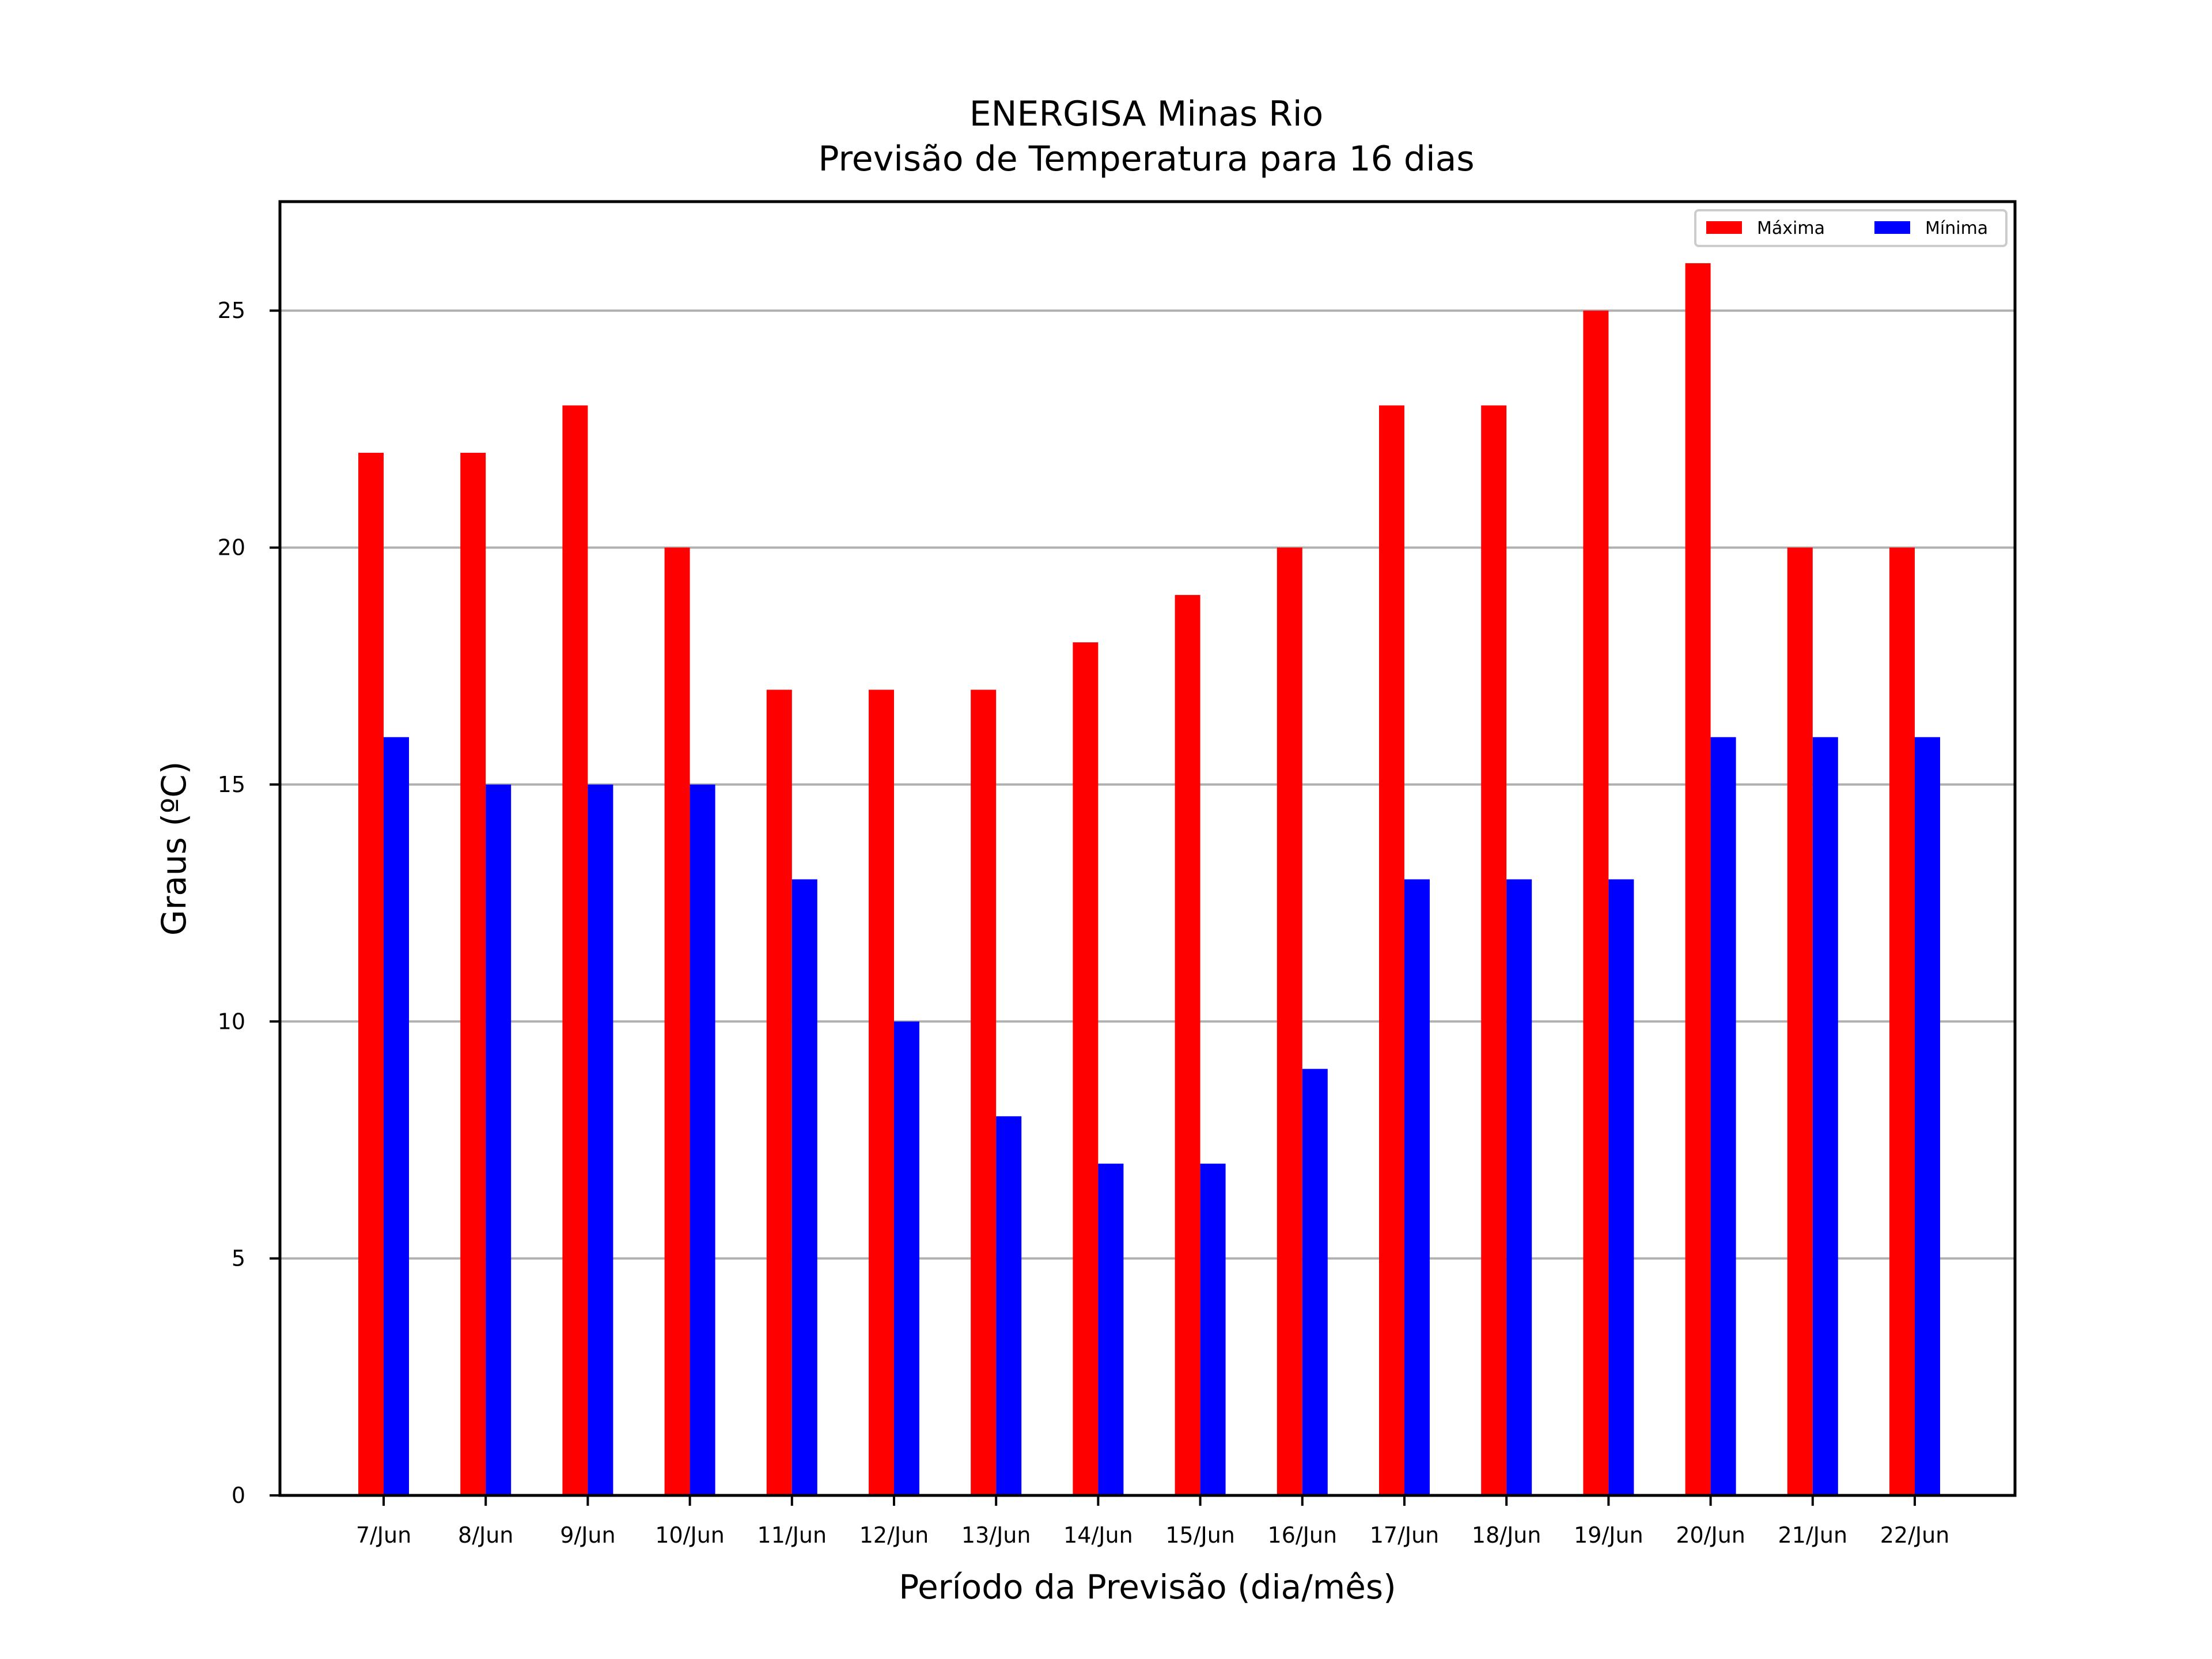  I want to click on y-axis-label: Graus (ºC), so click(174, 849).